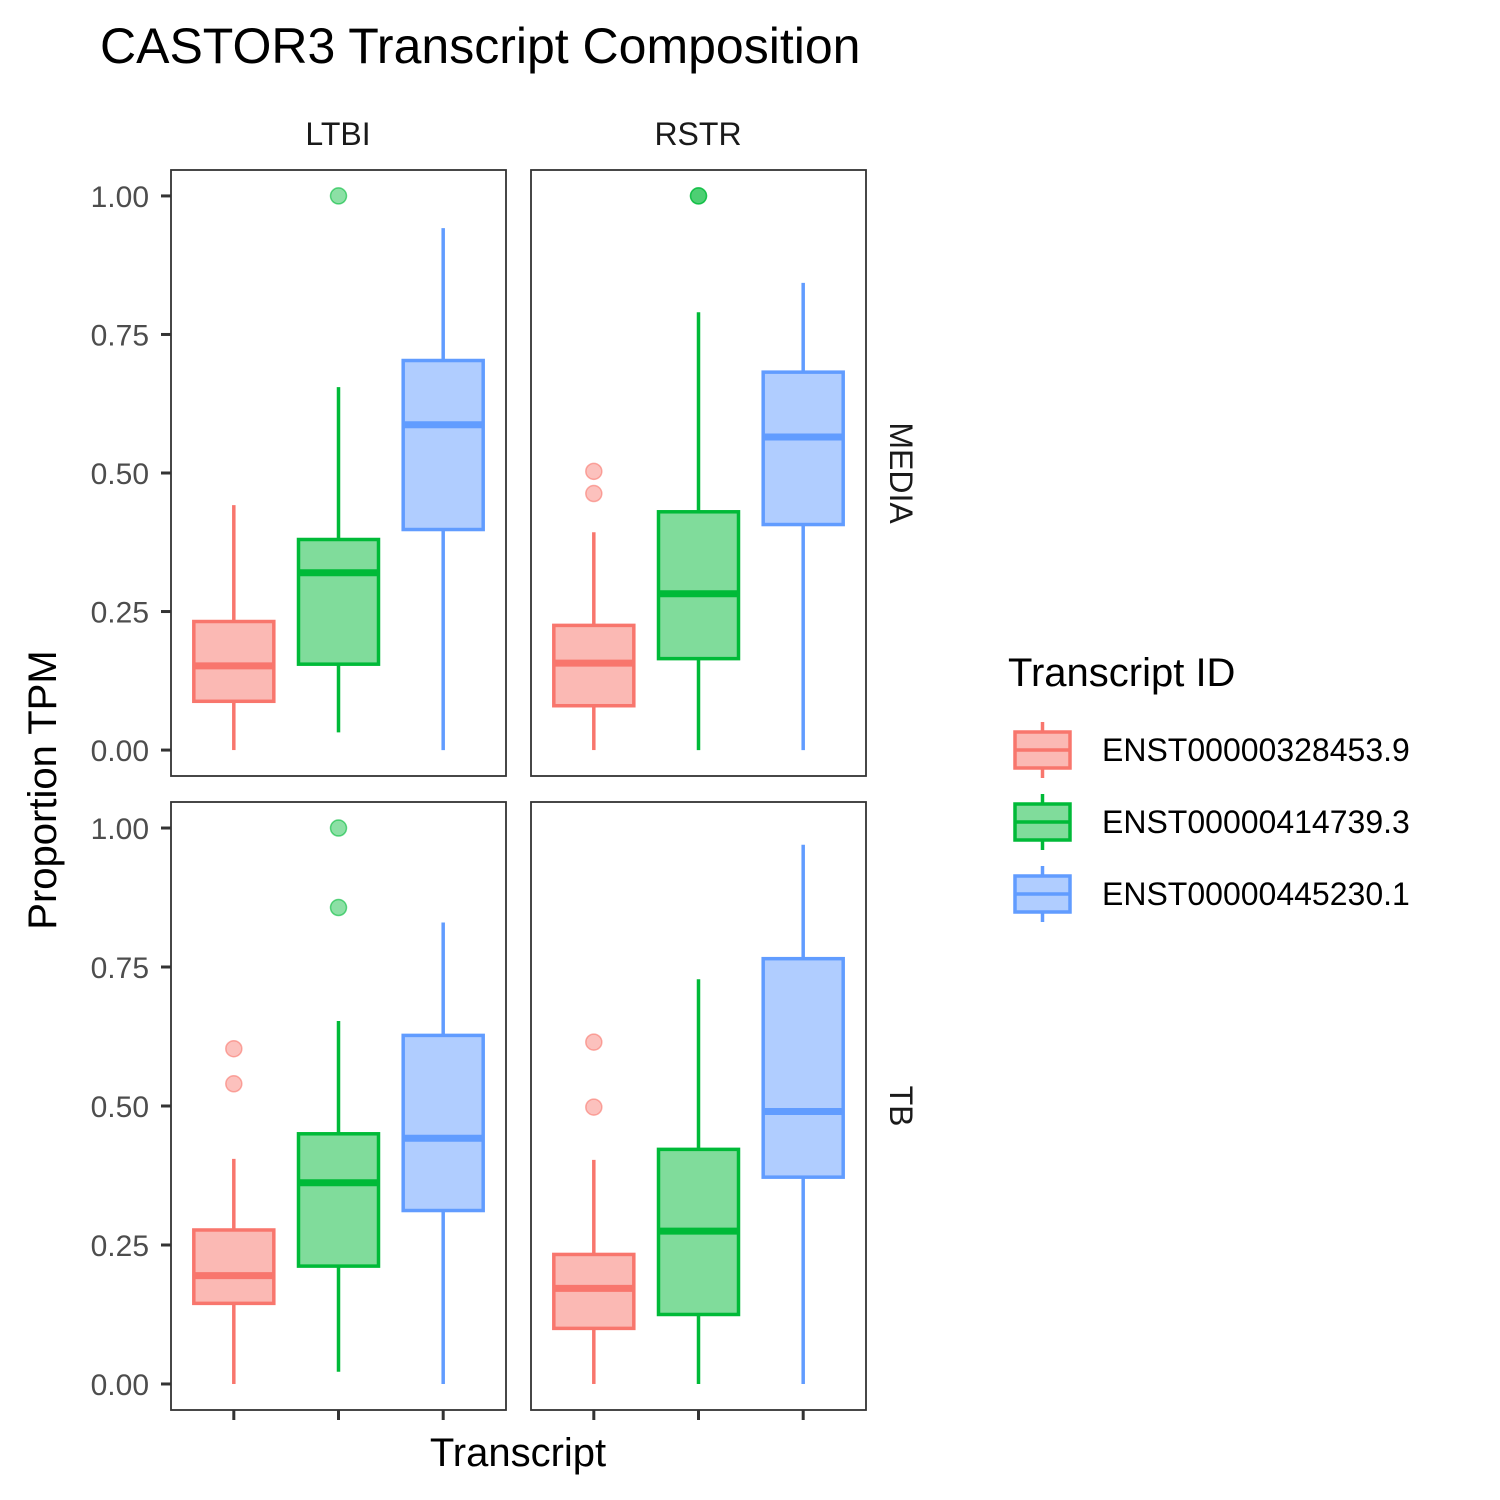  Describe the element at coordinates (518, 1453) in the screenshot. I see `x-axis-title: Transcript` at that location.